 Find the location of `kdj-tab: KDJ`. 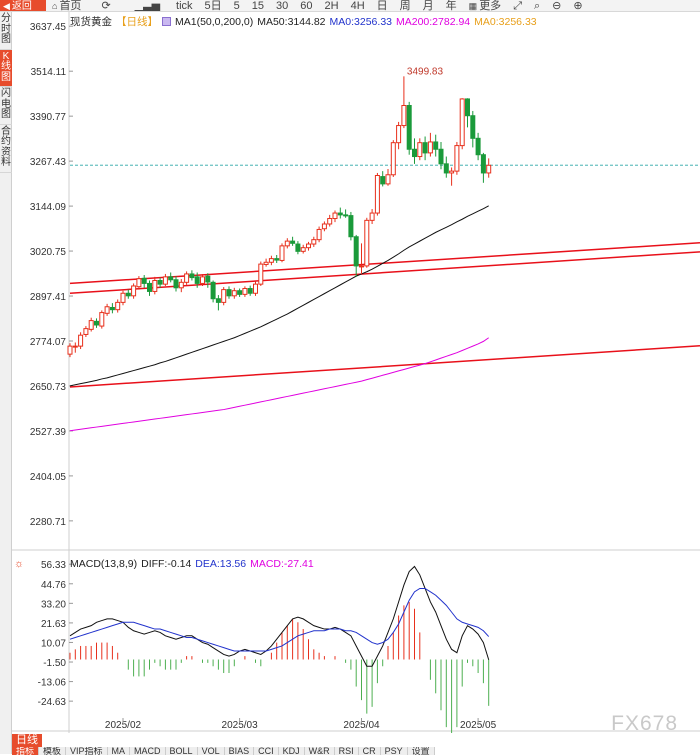

kdj-tab: KDJ is located at coordinates (291, 751).